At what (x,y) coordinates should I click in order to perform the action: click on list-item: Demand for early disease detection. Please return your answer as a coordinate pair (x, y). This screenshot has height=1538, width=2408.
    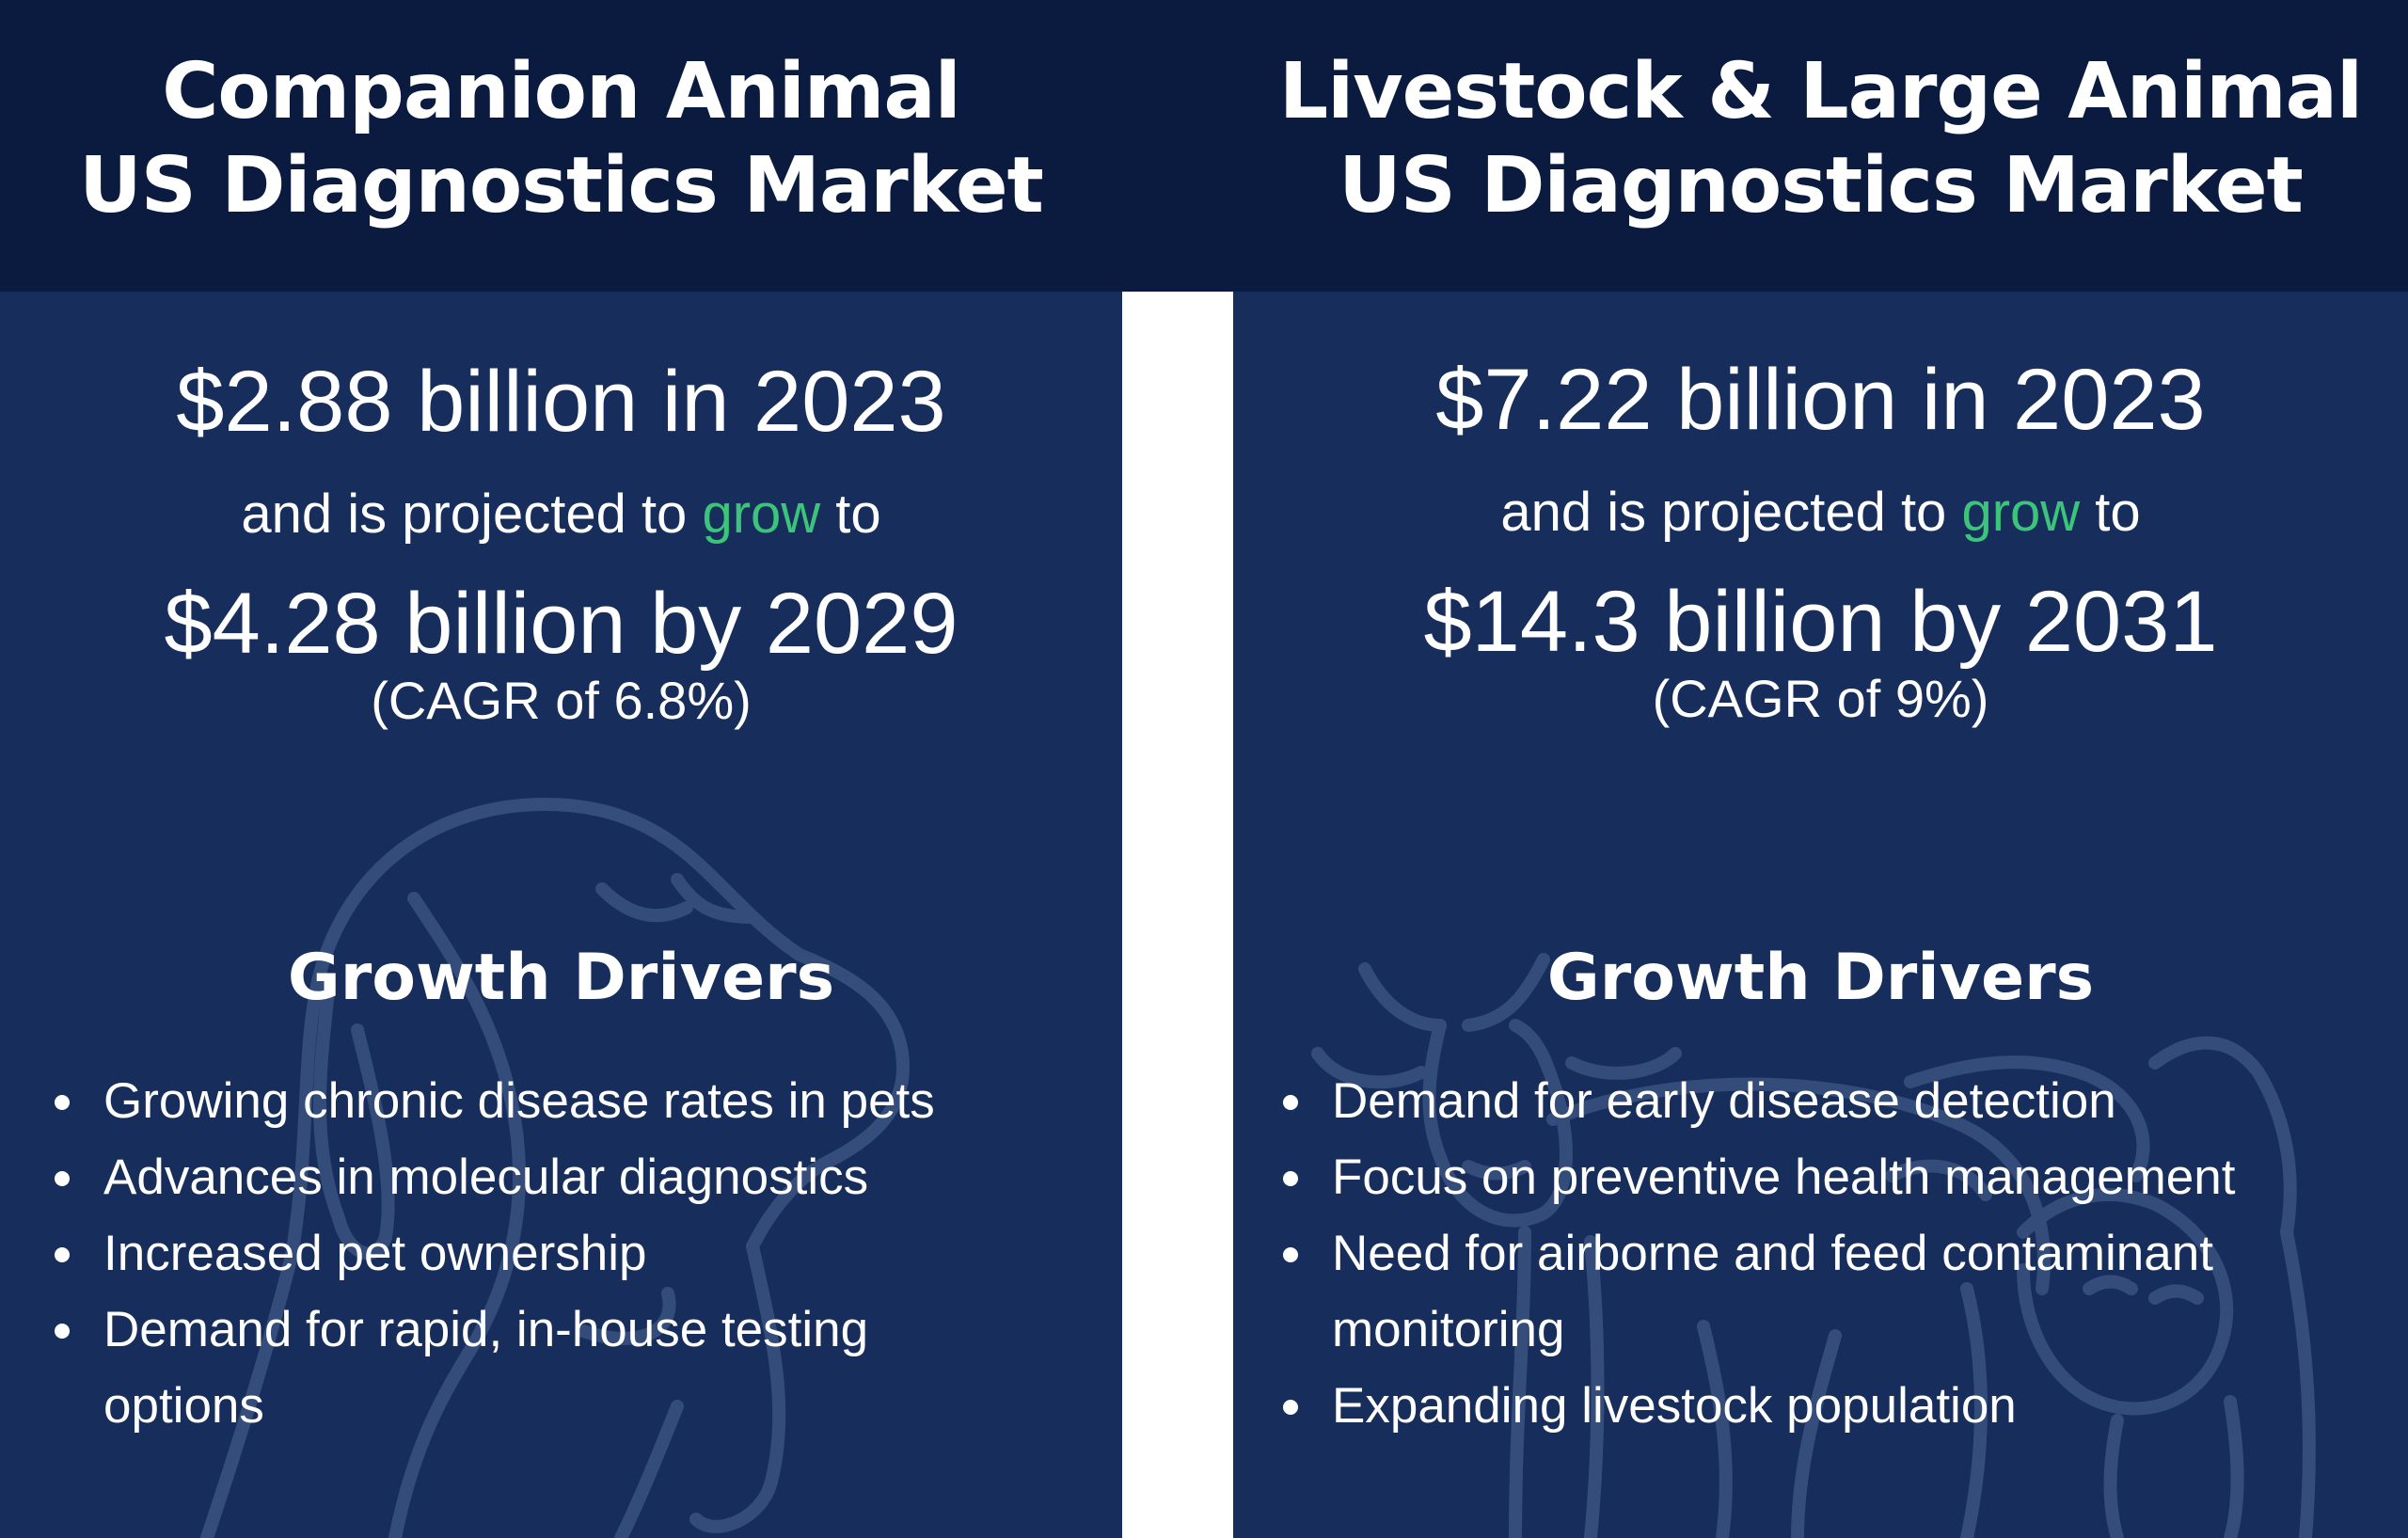
    Looking at the image, I should click on (1835, 1101).